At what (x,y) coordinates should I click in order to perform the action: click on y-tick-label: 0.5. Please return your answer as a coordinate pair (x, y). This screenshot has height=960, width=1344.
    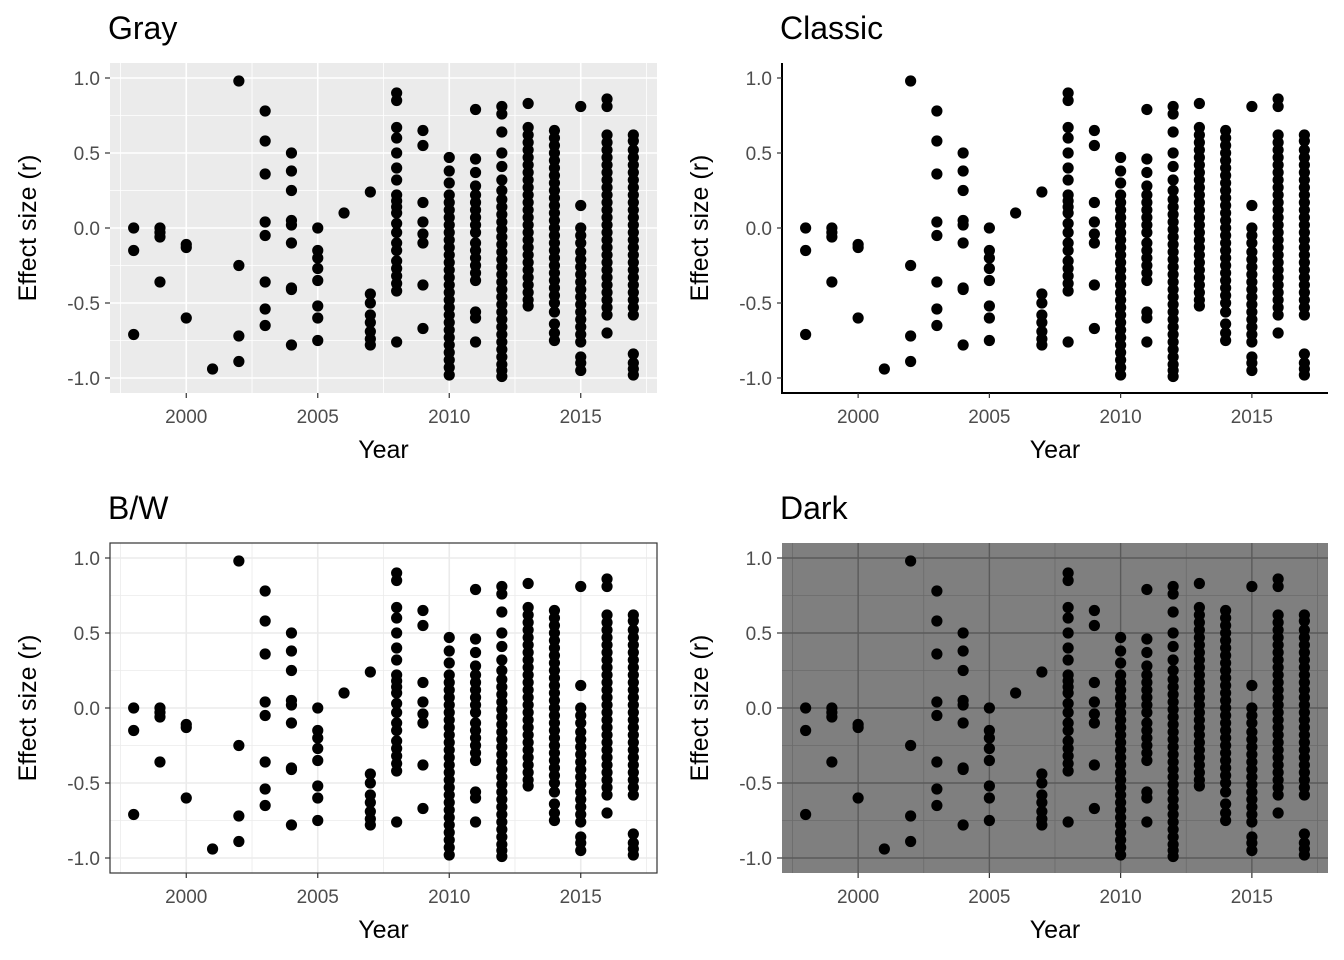
    Looking at the image, I should click on (87, 154).